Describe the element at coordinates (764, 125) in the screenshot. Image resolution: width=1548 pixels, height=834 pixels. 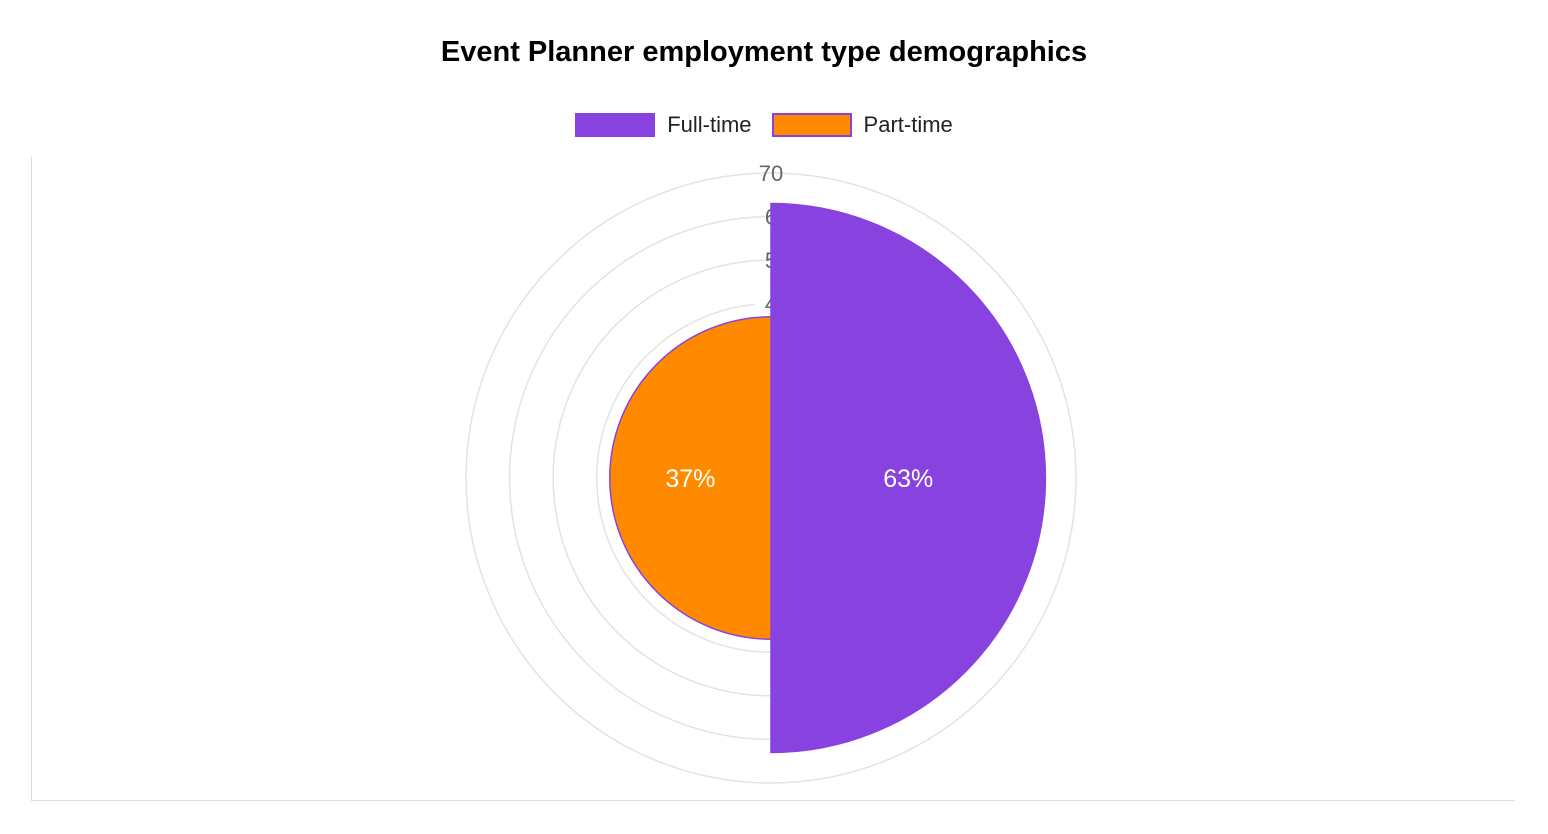
I see `legend: Full-time Part-time` at that location.